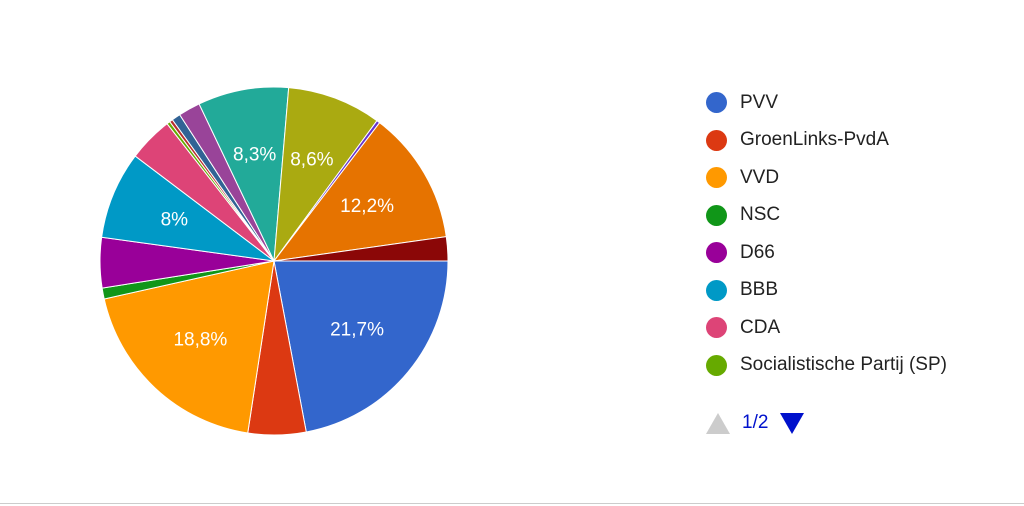  I want to click on legend-label: Socialistische Partij (SP), so click(843, 365).